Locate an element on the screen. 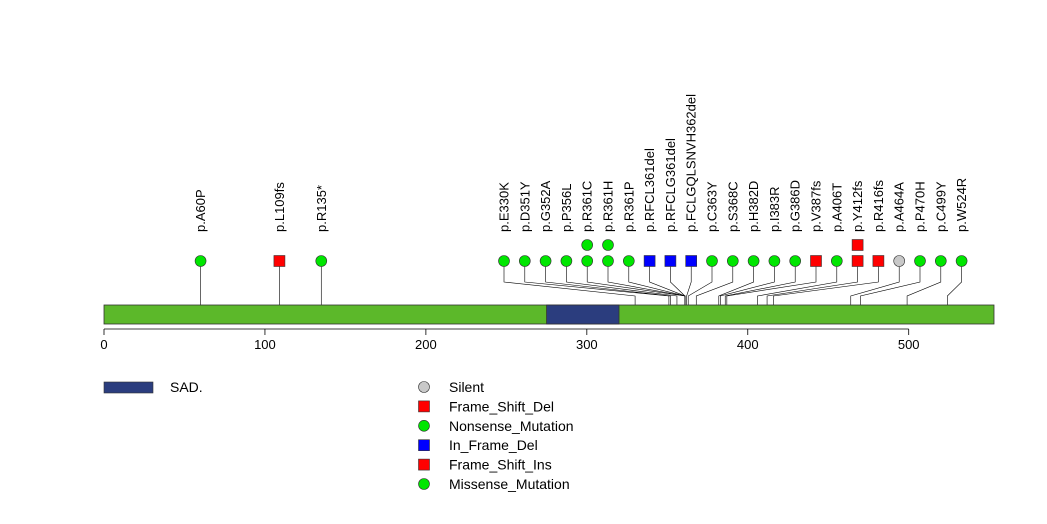 The width and height of the screenshot is (1047, 524). mutation-type-legend-label: Frame_Shift_Ins is located at coordinates (500, 465).